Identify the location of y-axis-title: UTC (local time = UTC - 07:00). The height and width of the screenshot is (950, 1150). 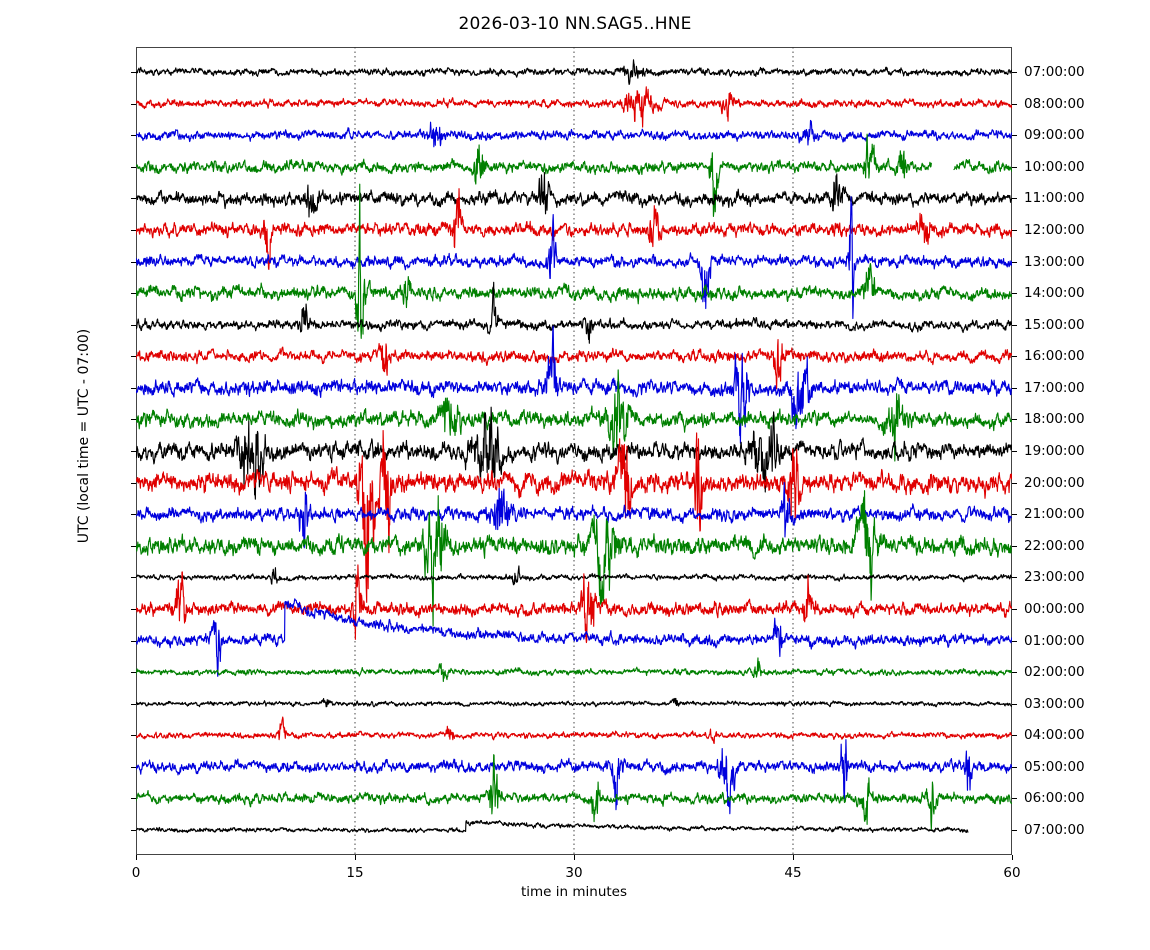
(84, 436).